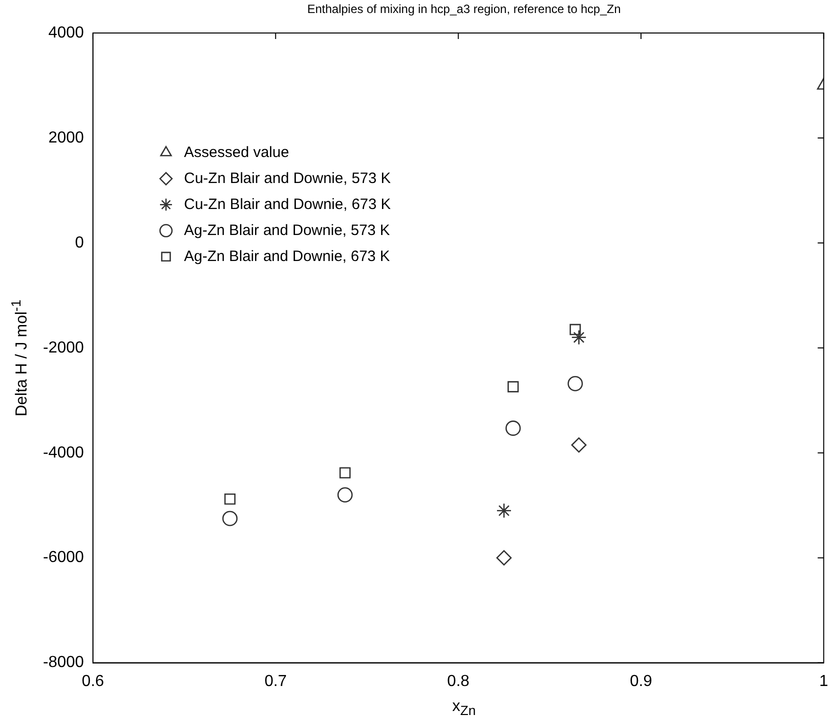  Describe the element at coordinates (287, 178) in the screenshot. I see `legend-label: Cu-Zn Blair and Downie, 573 K` at that location.